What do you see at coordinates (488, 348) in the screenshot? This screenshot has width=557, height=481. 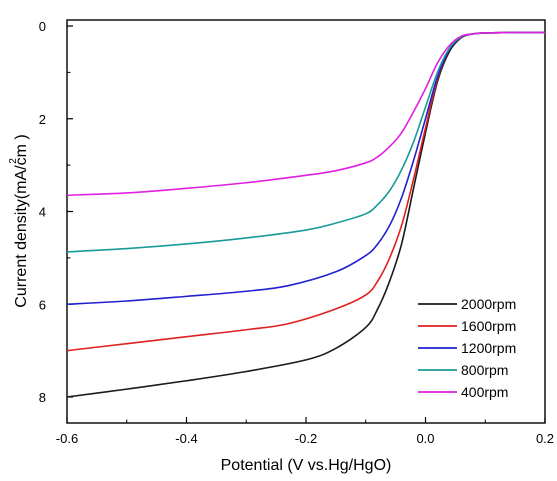 I see `legend-label-1200rpm: 1200rpm` at bounding box center [488, 348].